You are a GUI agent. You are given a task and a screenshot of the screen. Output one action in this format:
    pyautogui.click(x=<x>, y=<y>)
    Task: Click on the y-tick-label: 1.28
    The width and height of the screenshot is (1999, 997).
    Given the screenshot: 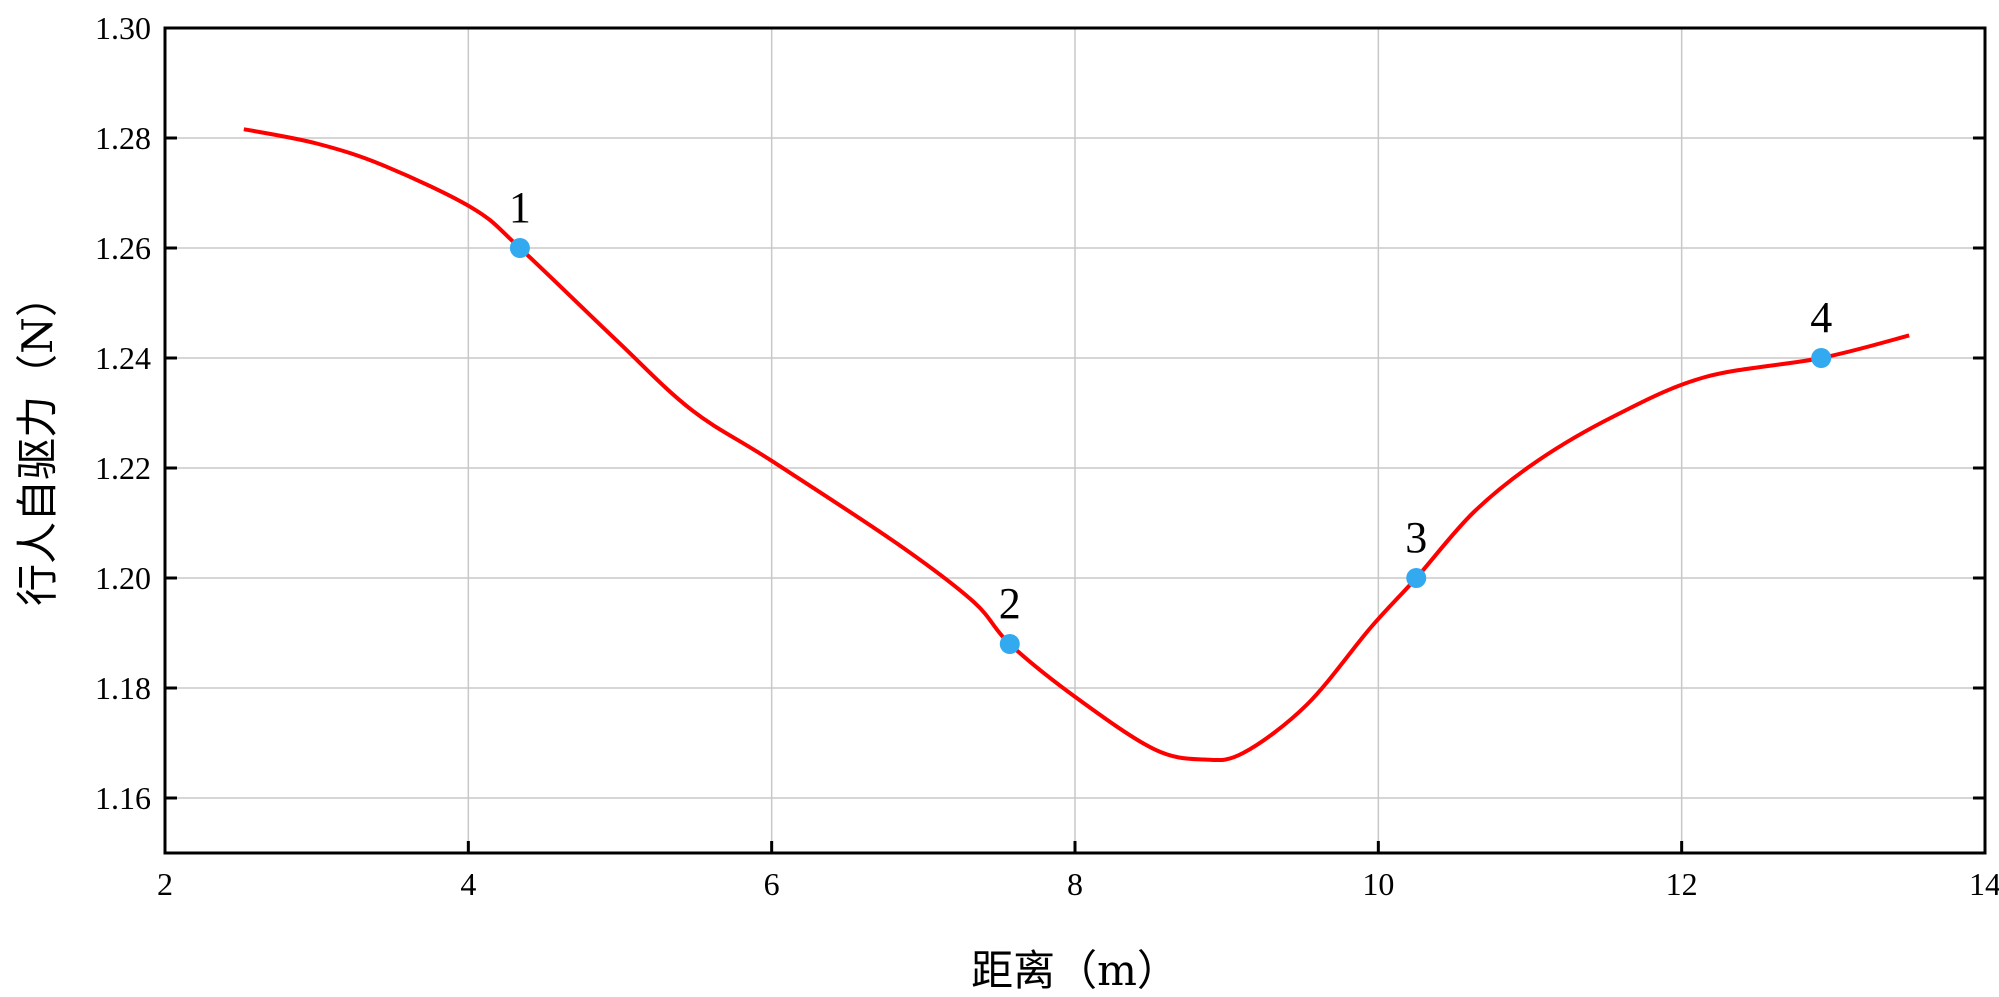 What is the action you would take?
    pyautogui.click(x=123, y=138)
    